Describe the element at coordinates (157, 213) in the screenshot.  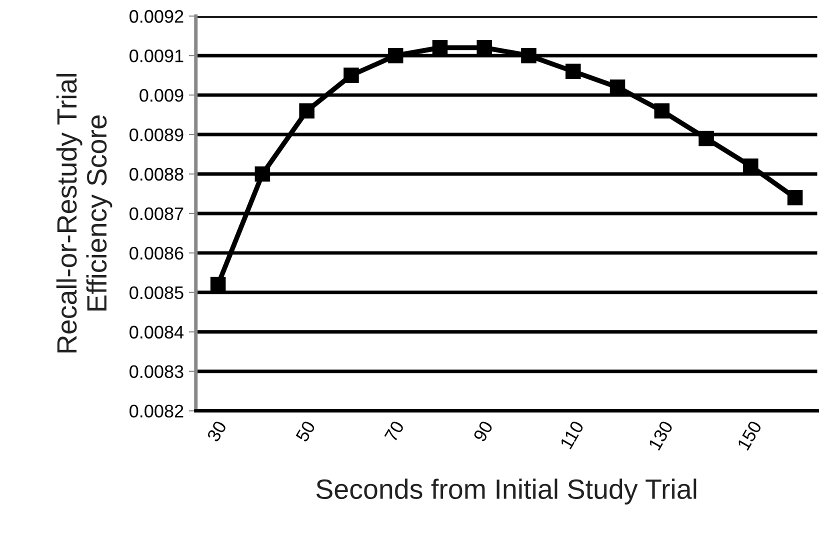
I see `y-tick-label: 0.0087` at that location.